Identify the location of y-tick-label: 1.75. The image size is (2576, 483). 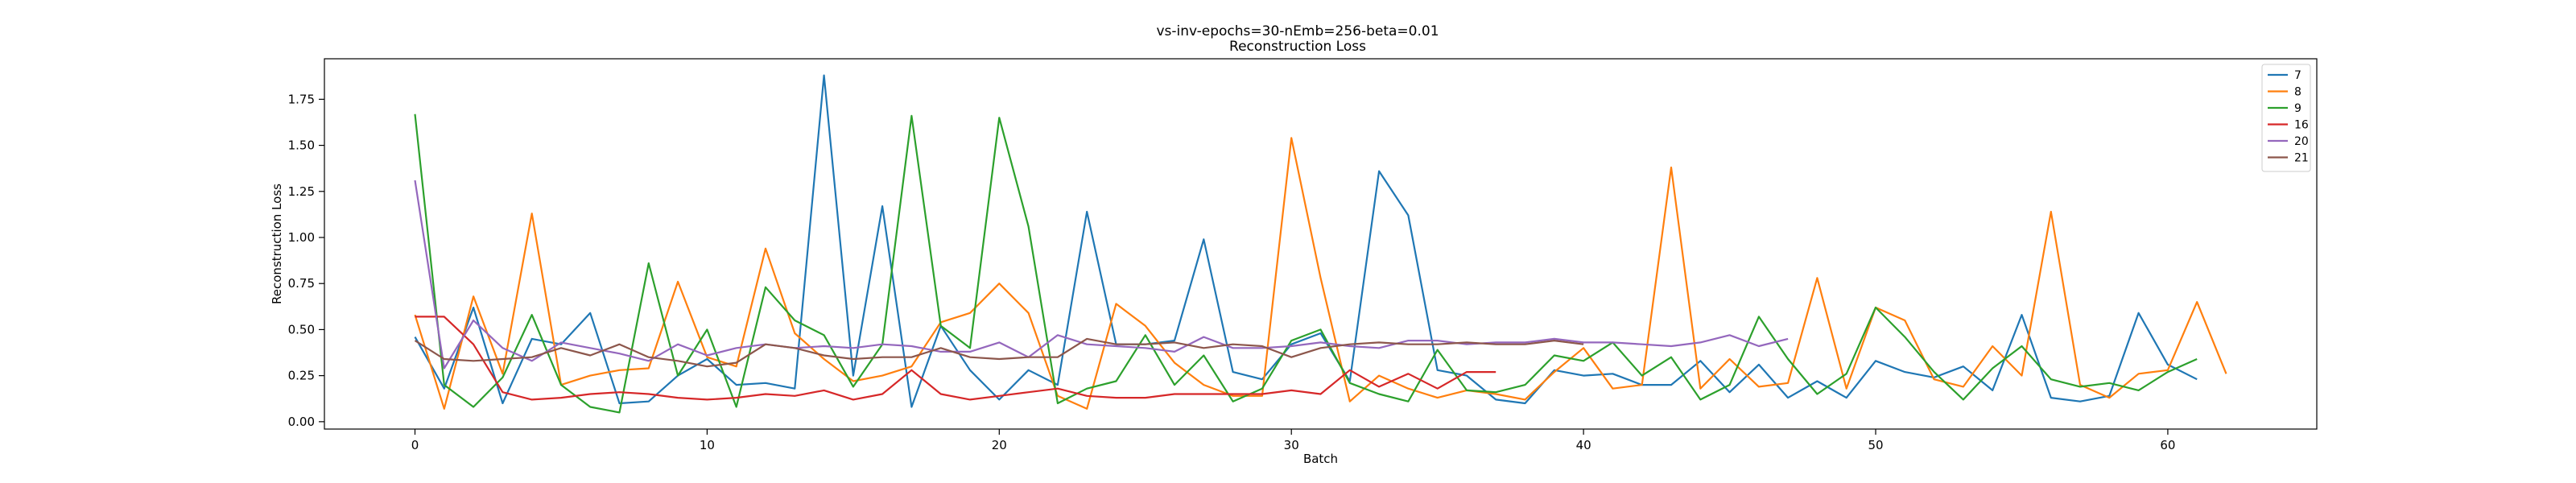
(301, 99).